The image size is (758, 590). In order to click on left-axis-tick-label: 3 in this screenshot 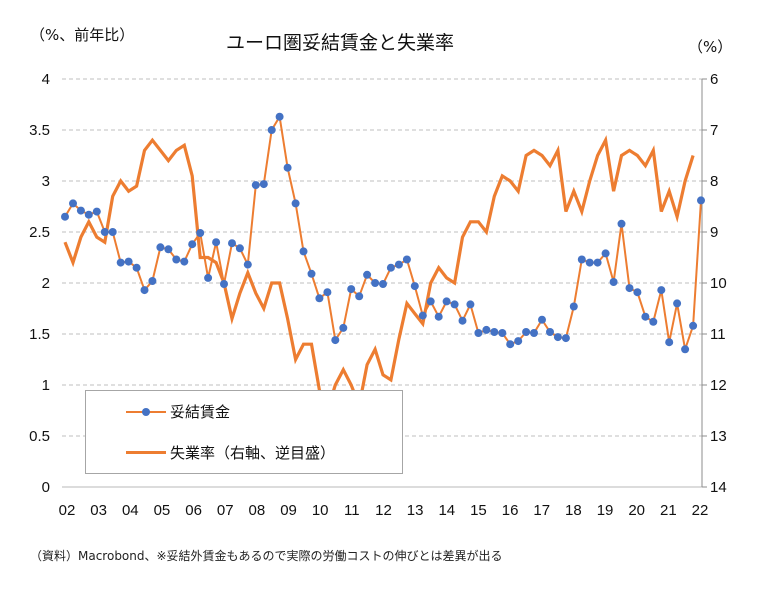, I will do `click(46, 181)`.